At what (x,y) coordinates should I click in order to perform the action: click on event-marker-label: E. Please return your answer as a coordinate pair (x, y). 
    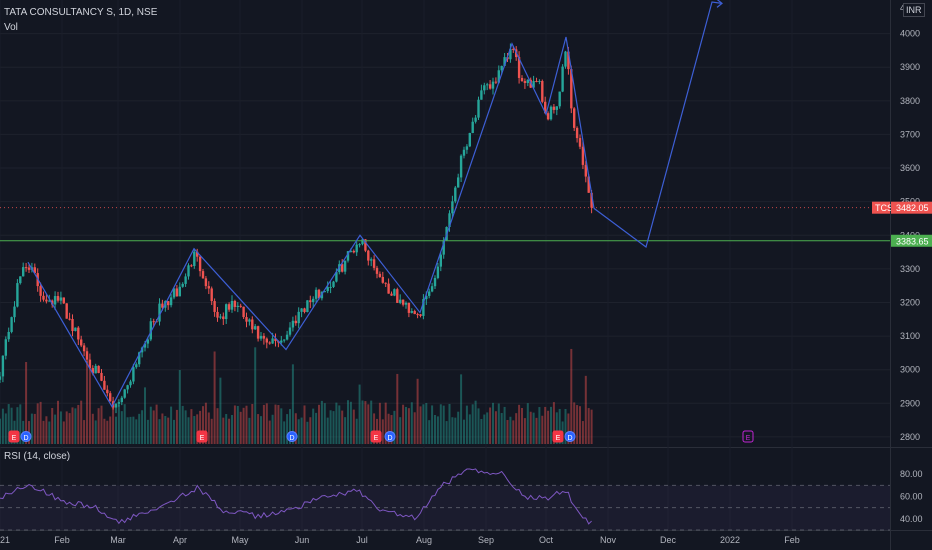
    Looking at the image, I should click on (376, 438).